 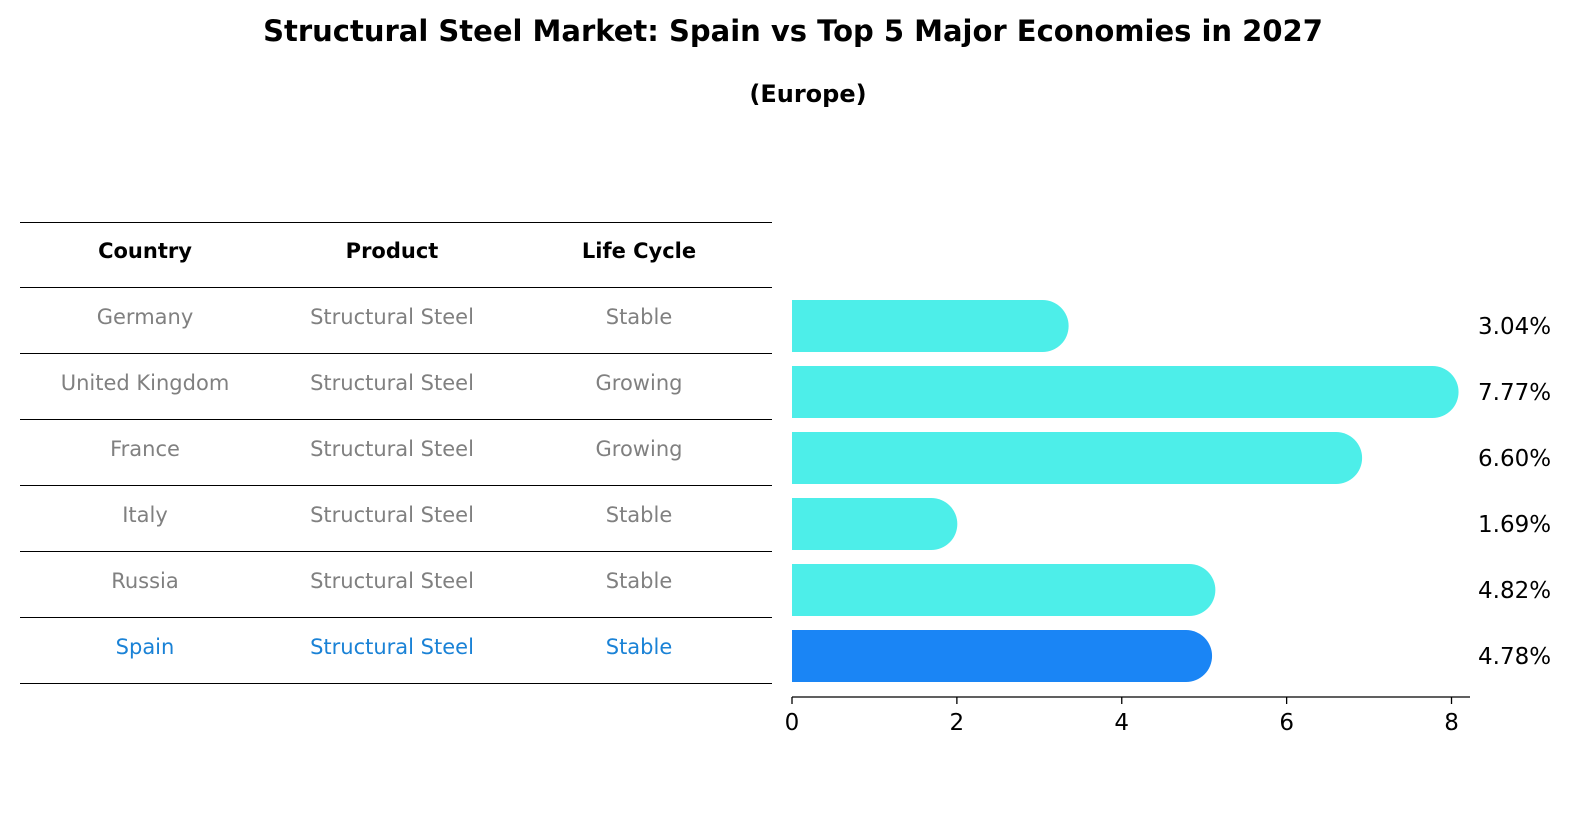 What do you see at coordinates (145, 515) in the screenshot?
I see `table-cell-country: Italy` at bounding box center [145, 515].